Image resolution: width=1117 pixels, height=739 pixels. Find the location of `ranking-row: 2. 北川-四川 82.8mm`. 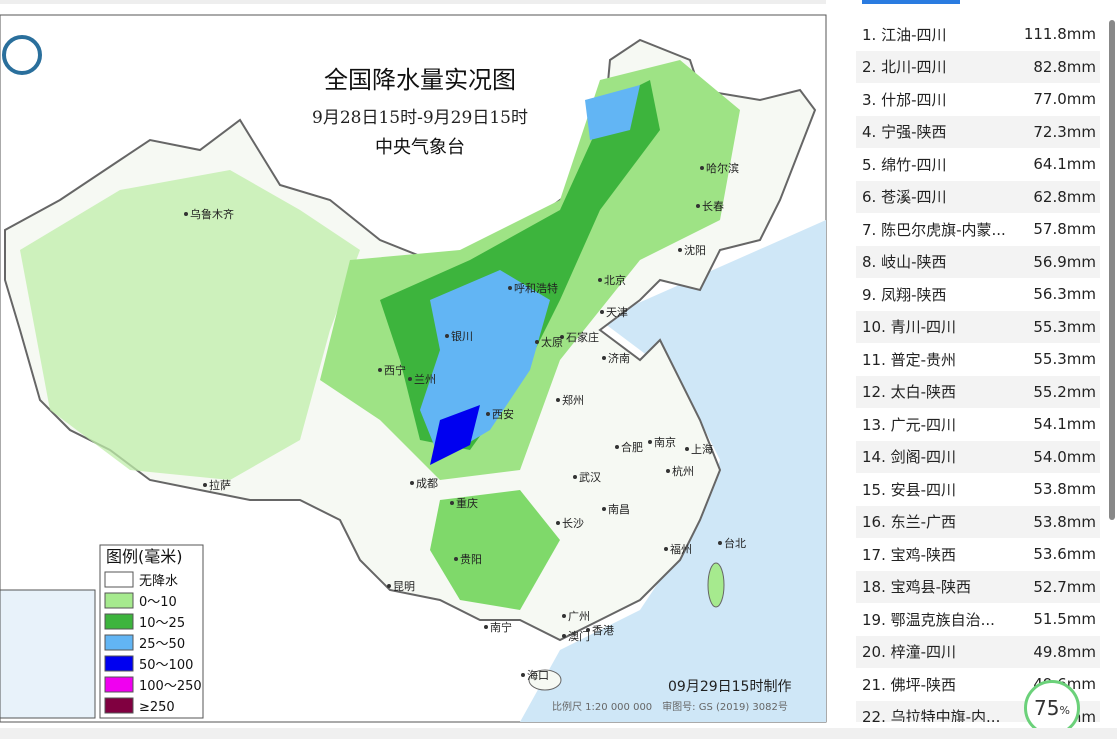

ranking-row: 2. 北川-四川 82.8mm is located at coordinates (978, 66).